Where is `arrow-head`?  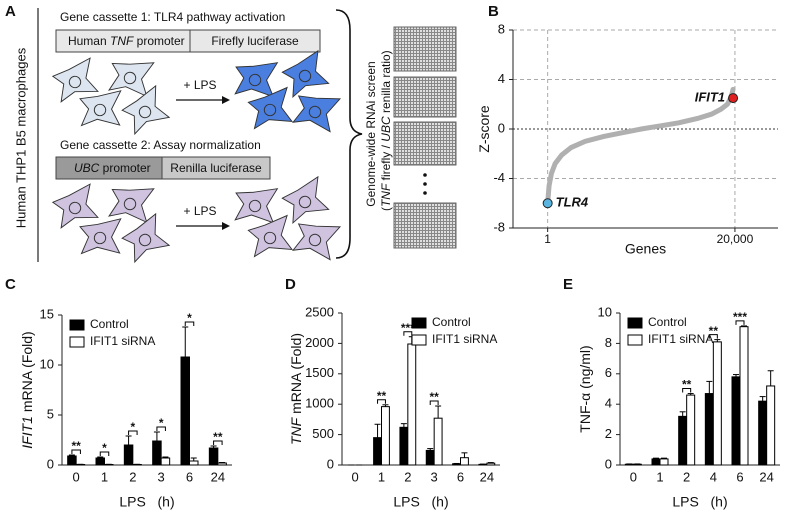 arrow-head is located at coordinates (226, 100).